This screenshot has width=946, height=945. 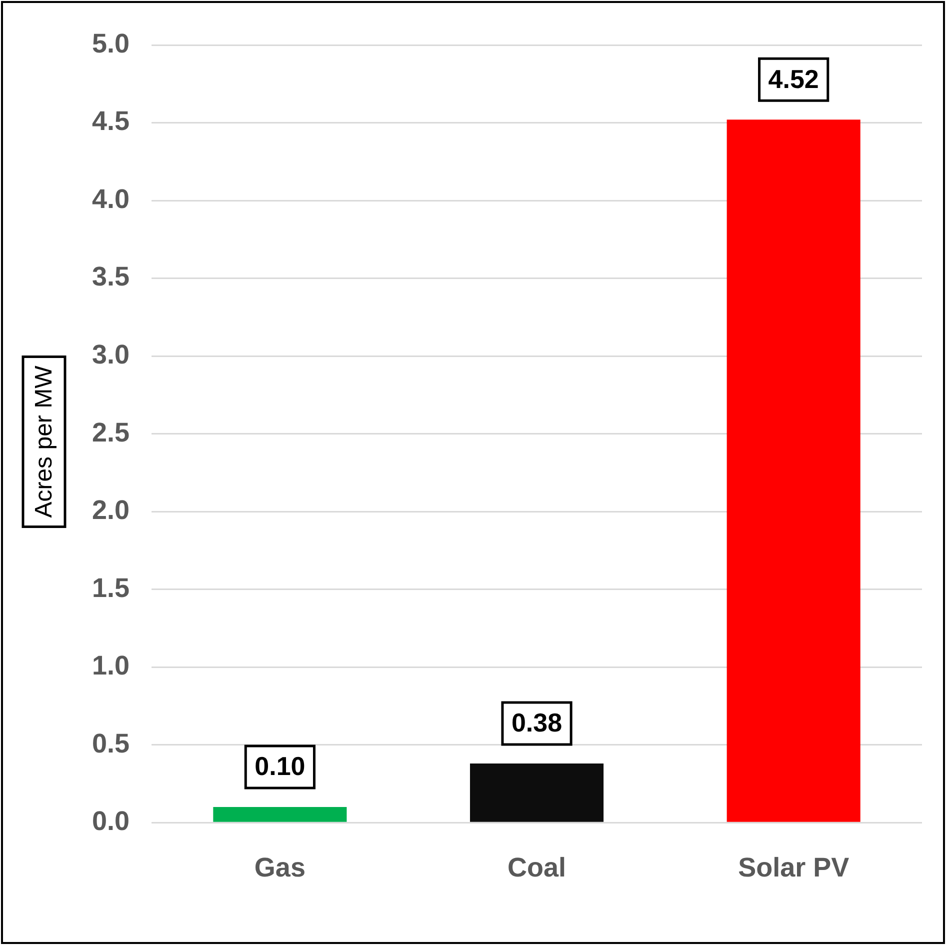 I want to click on x-tick-label: Gas, so click(x=280, y=867).